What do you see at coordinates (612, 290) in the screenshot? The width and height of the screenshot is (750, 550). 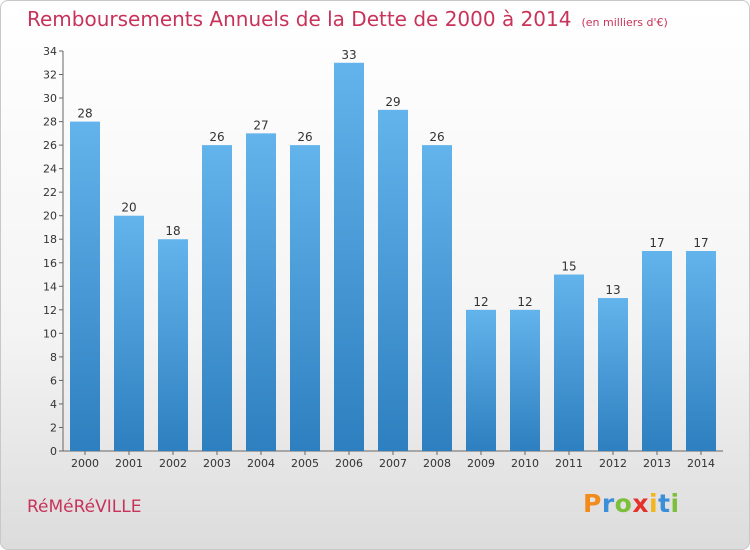 I see `value-label-2012: 13` at bounding box center [612, 290].